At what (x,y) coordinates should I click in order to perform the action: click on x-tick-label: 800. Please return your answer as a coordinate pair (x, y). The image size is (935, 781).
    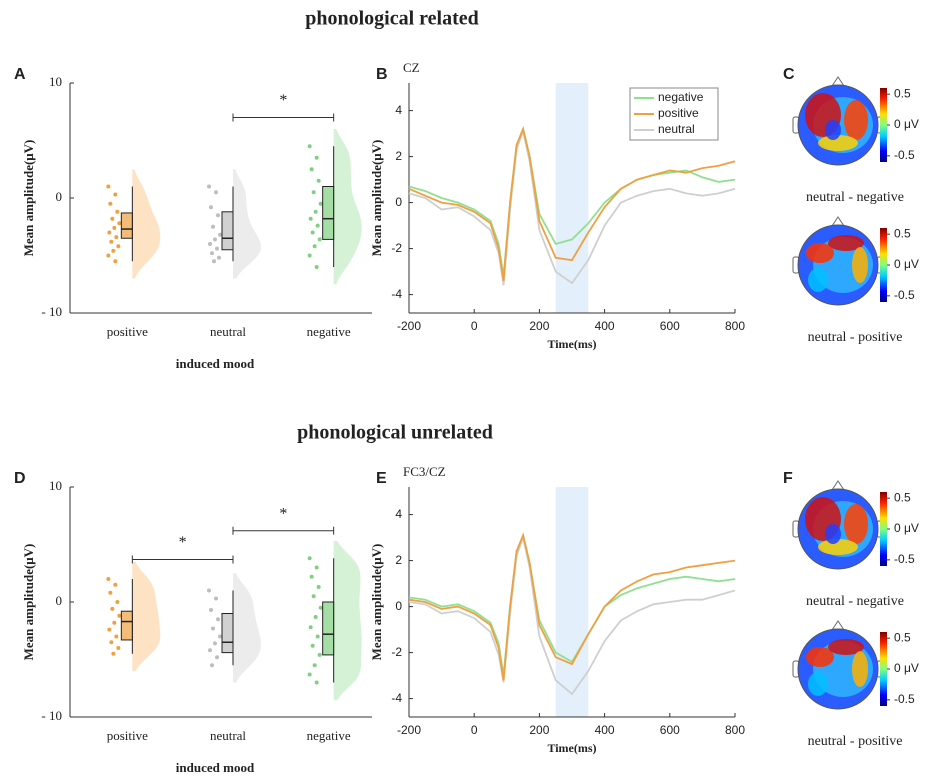
    Looking at the image, I should click on (735, 326).